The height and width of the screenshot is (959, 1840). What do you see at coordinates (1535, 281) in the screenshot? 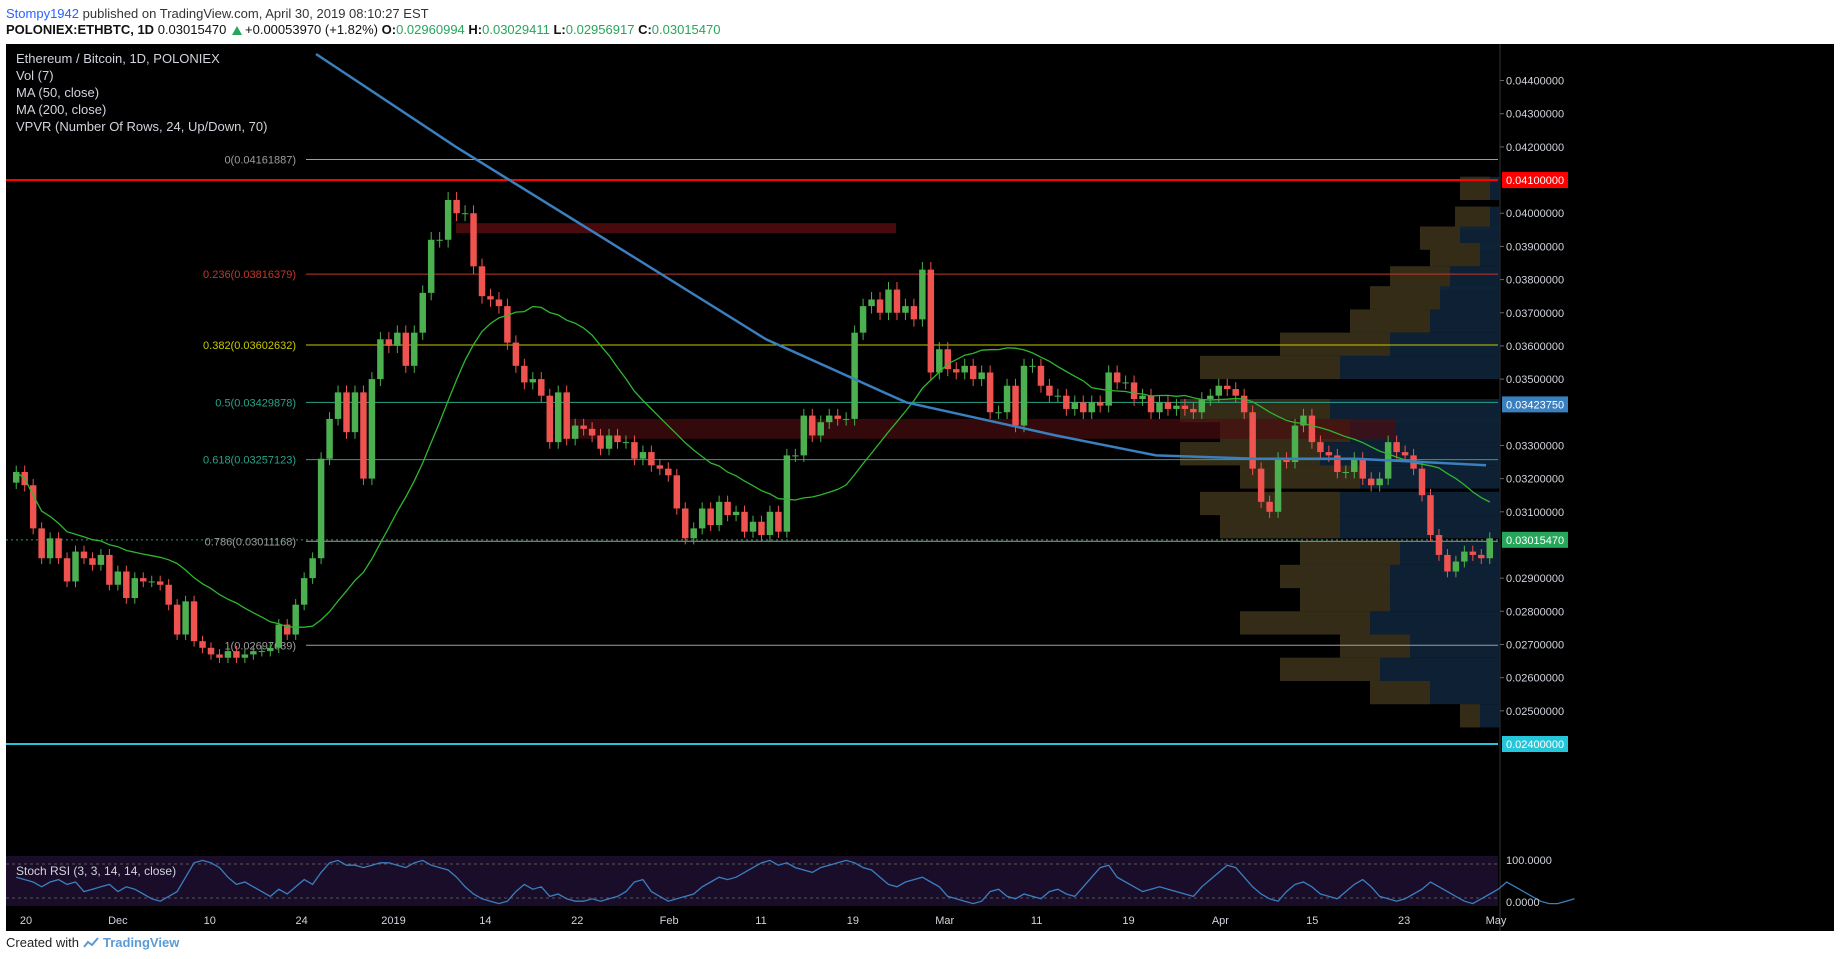
I see `price-axis-label: 0.03800000` at bounding box center [1535, 281].